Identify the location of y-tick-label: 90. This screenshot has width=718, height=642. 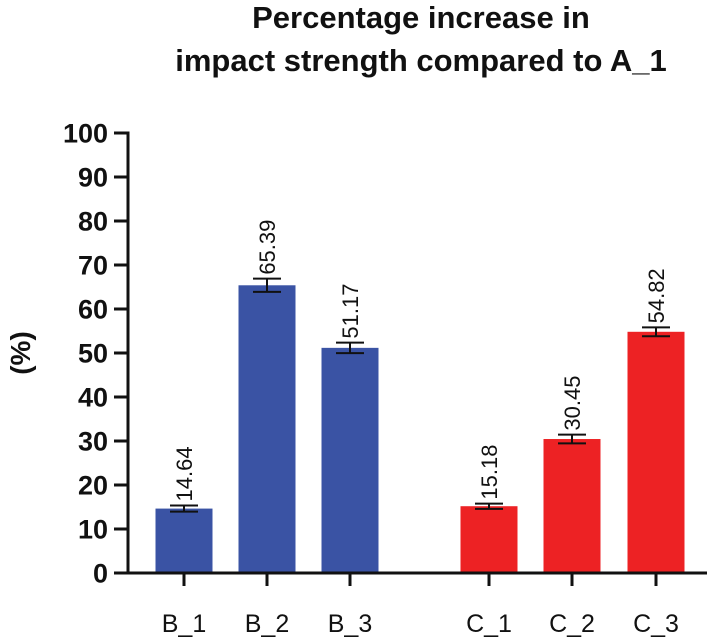
(93, 178).